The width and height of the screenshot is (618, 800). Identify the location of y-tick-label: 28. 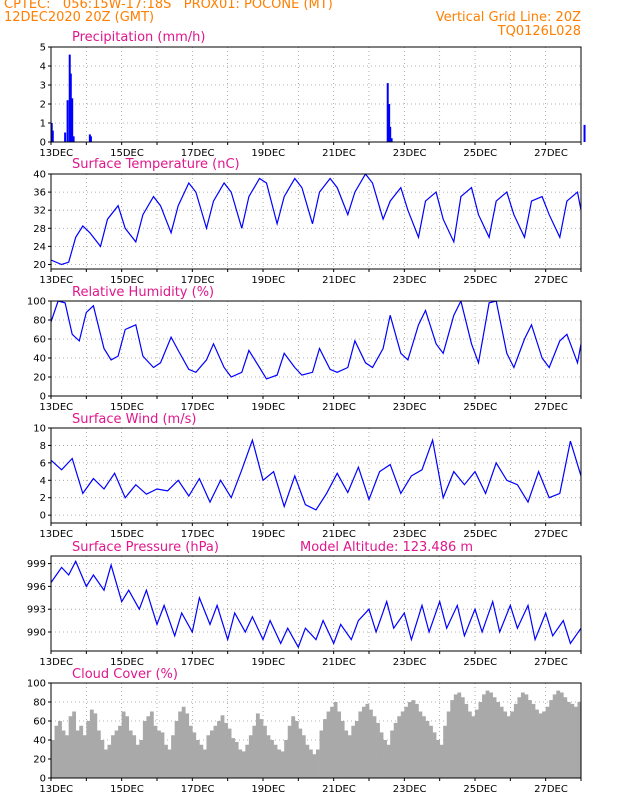
(39, 229).